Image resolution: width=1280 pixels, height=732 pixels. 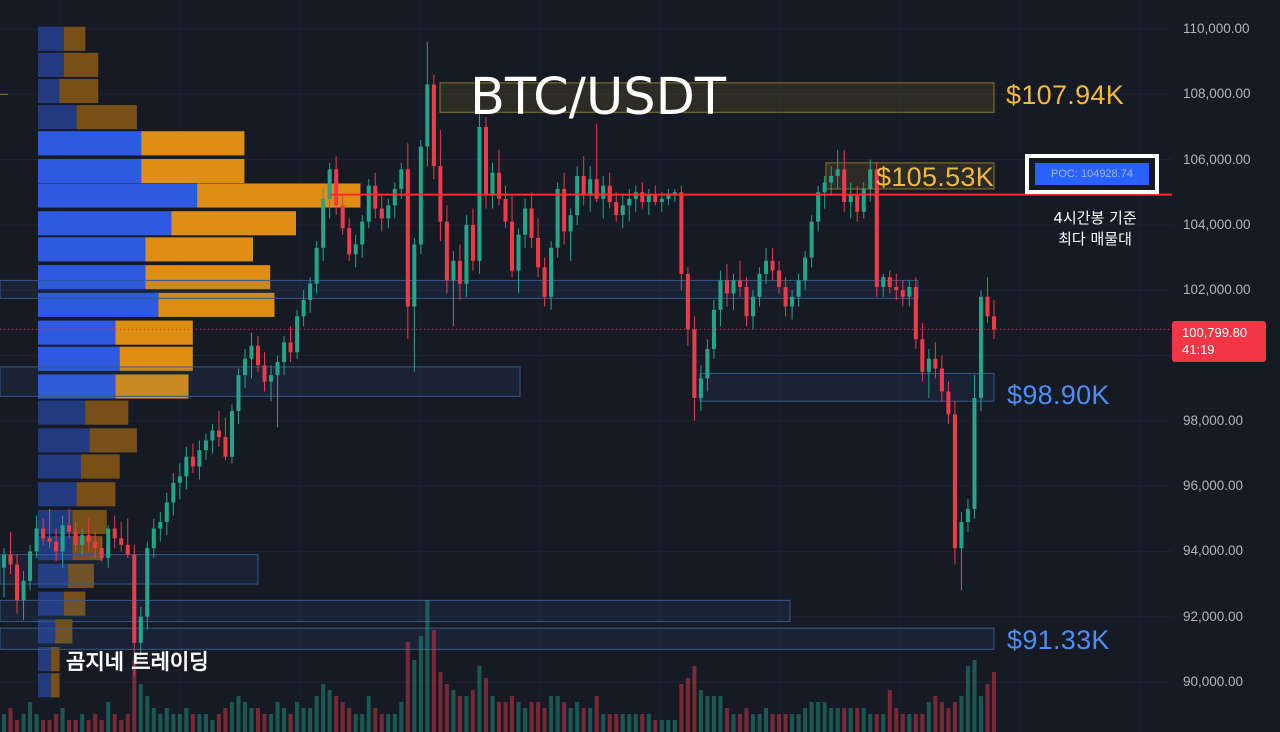 What do you see at coordinates (1217, 94) in the screenshot?
I see `price-axis-tick: 108,000.00` at bounding box center [1217, 94].